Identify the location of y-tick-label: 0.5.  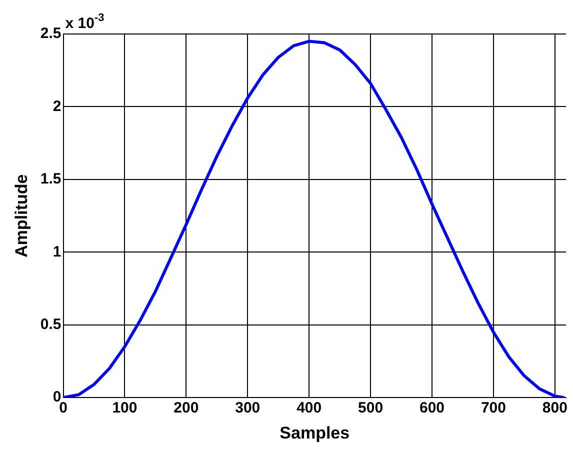
(51, 325).